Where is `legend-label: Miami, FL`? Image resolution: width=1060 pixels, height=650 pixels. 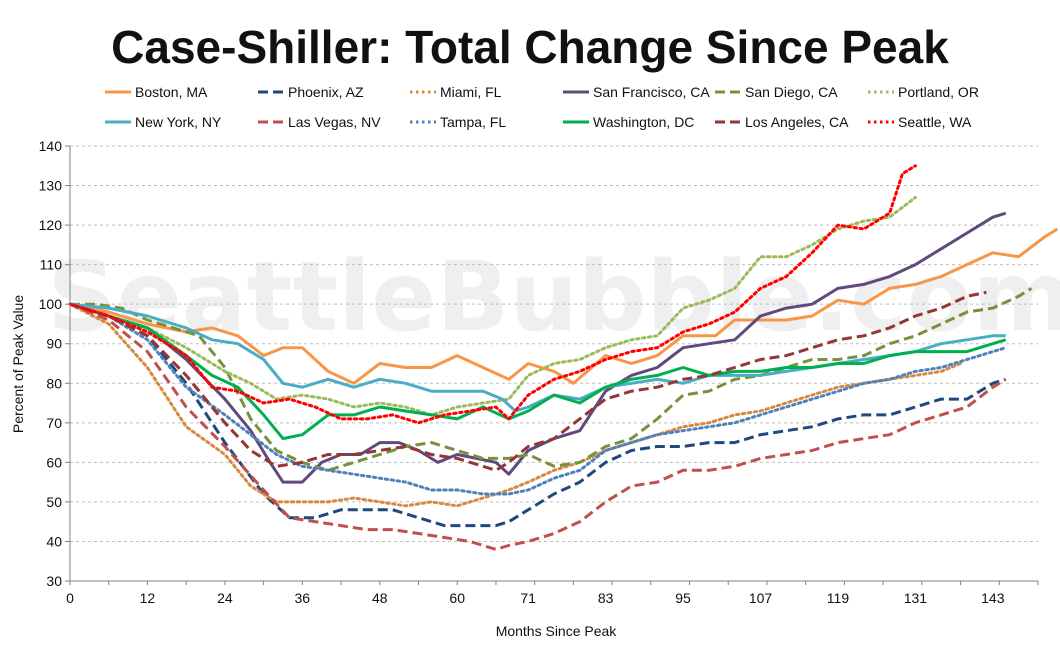 legend-label: Miami, FL is located at coordinates (471, 92).